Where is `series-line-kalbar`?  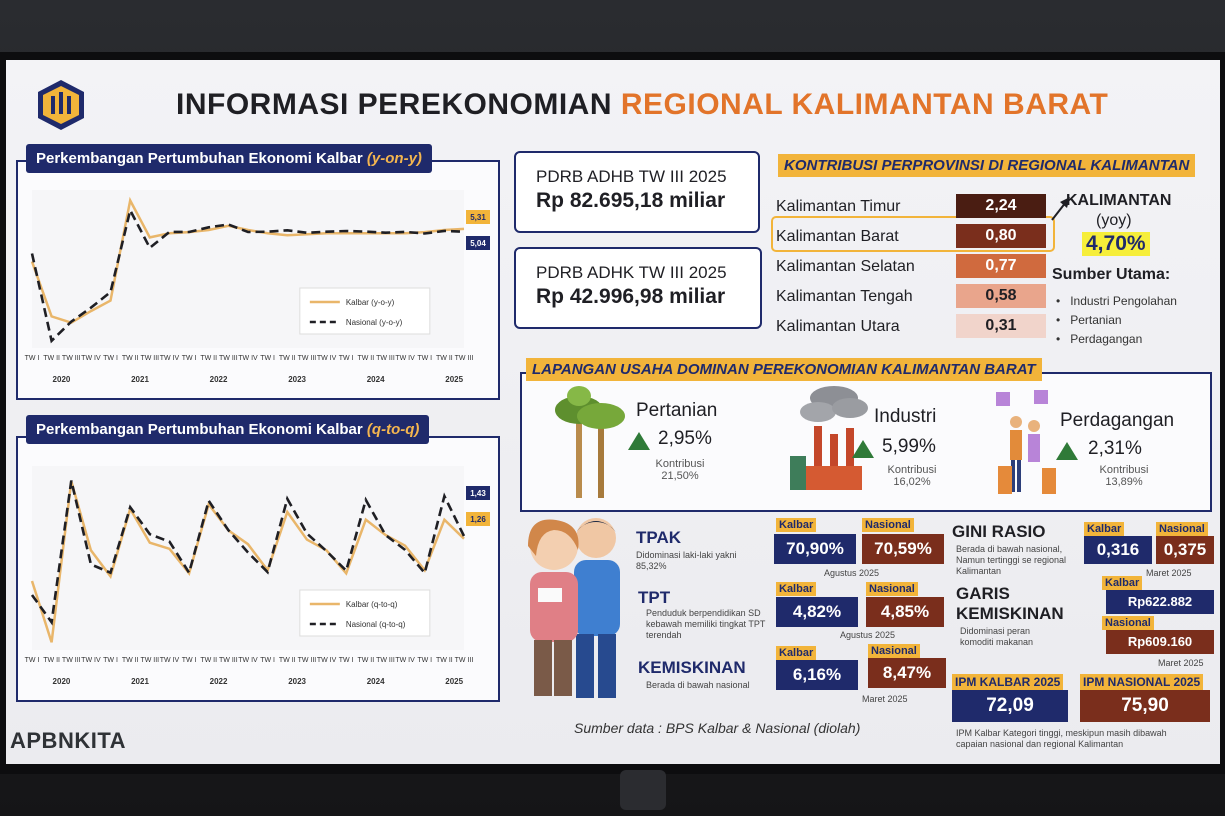
series-line-kalbar is located at coordinates (247, 260).